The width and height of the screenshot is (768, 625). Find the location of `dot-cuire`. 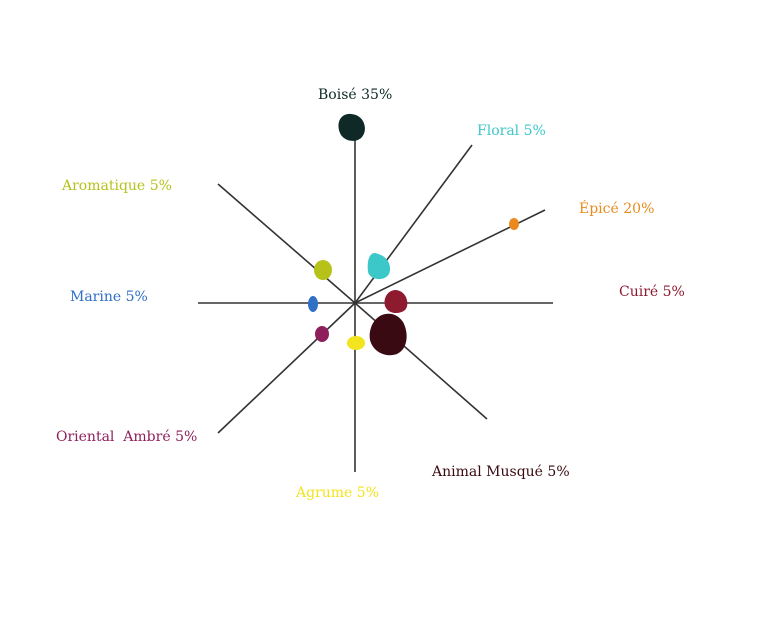

dot-cuire is located at coordinates (396, 302).